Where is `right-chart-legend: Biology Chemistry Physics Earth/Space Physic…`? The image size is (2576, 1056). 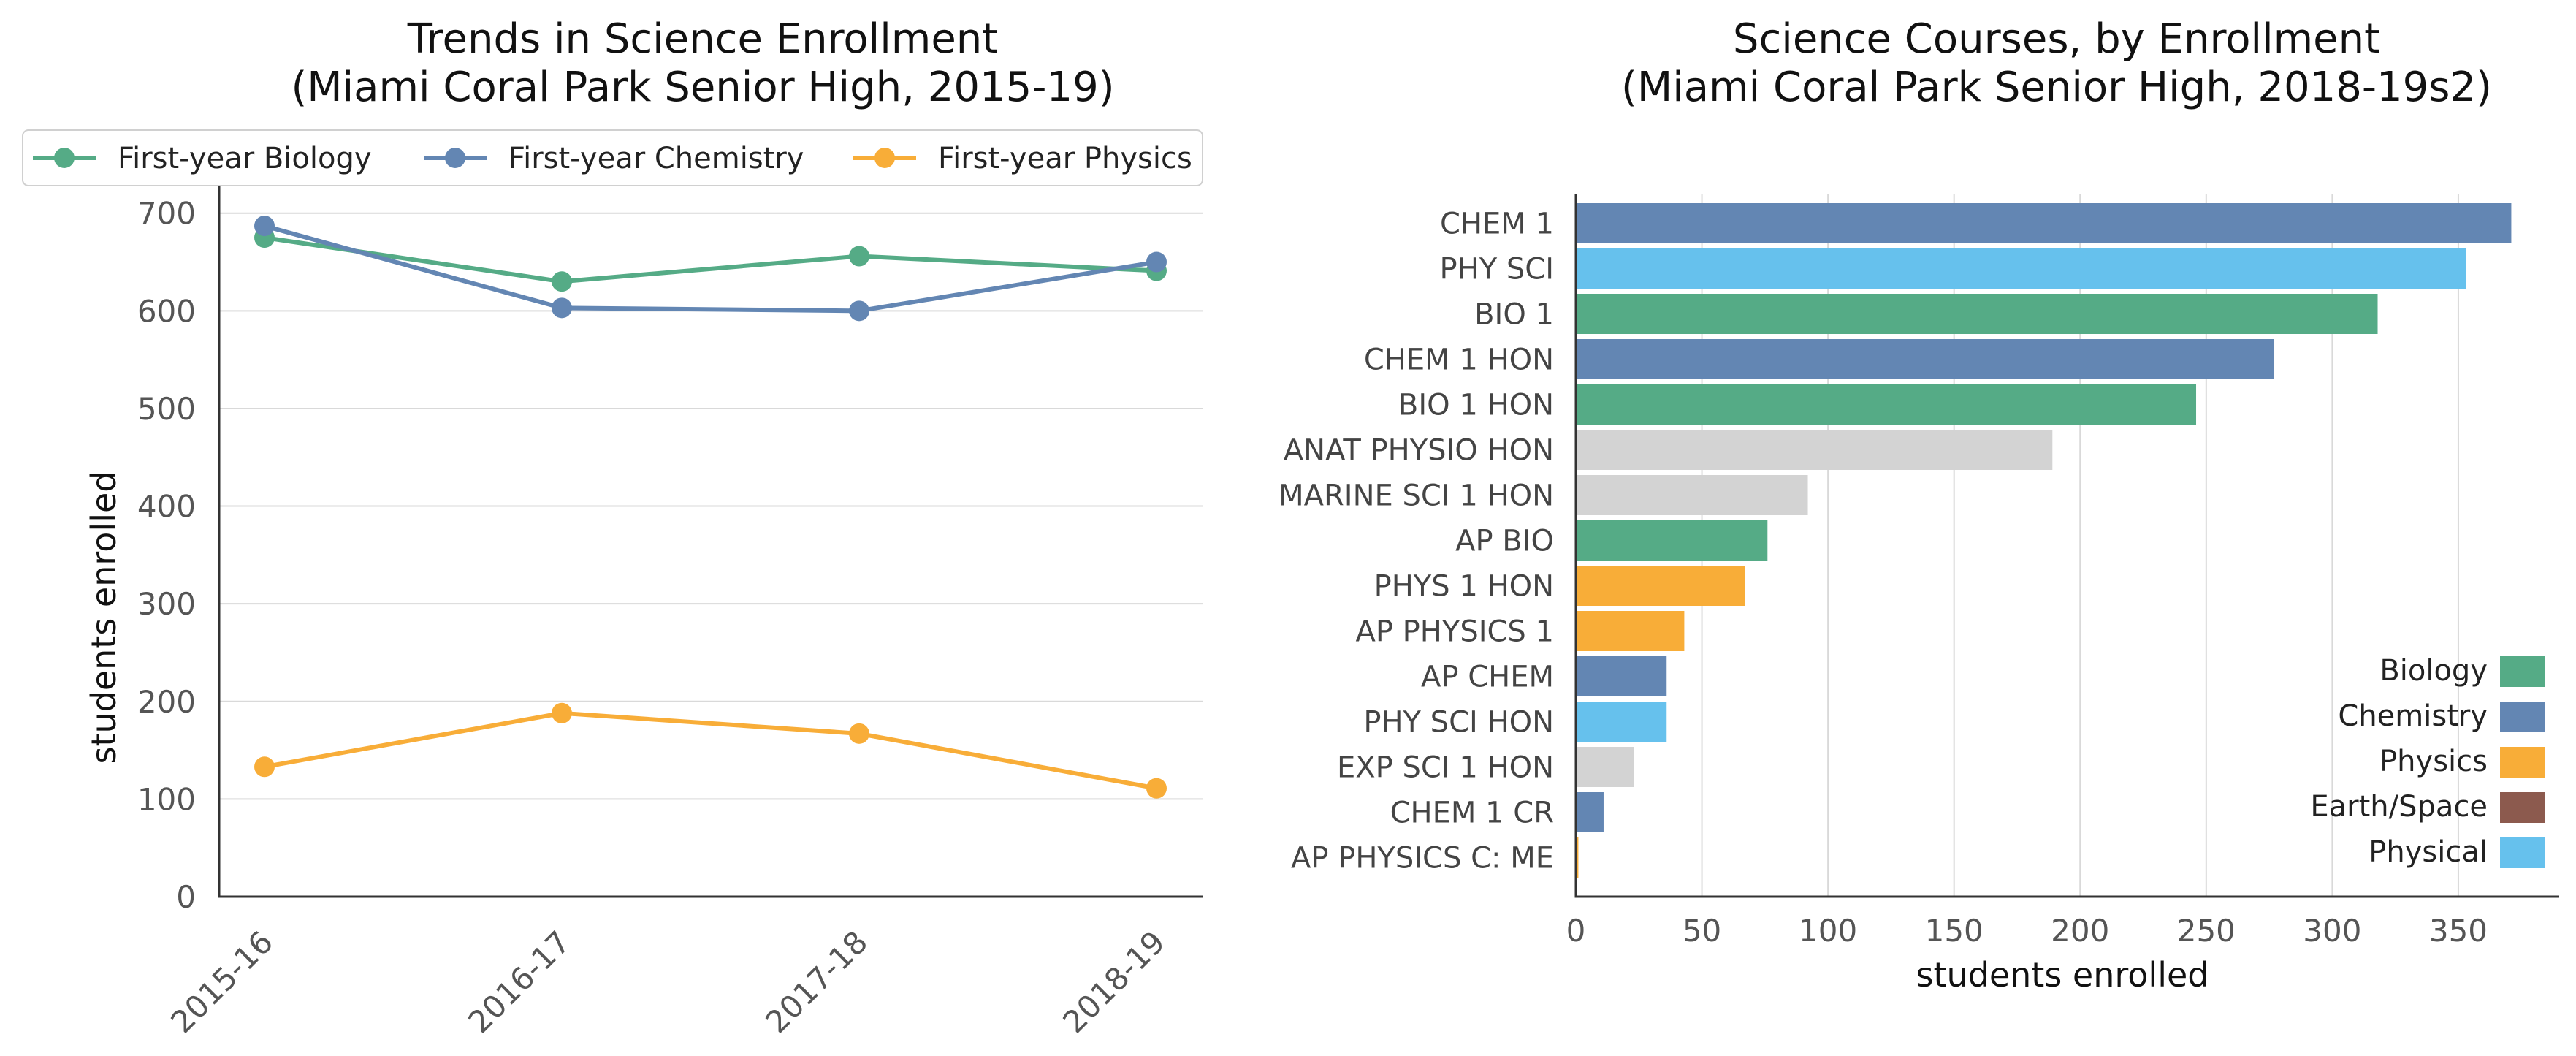 right-chart-legend: Biology Chemistry Physics Earth/Space Physic… is located at coordinates (2428, 761).